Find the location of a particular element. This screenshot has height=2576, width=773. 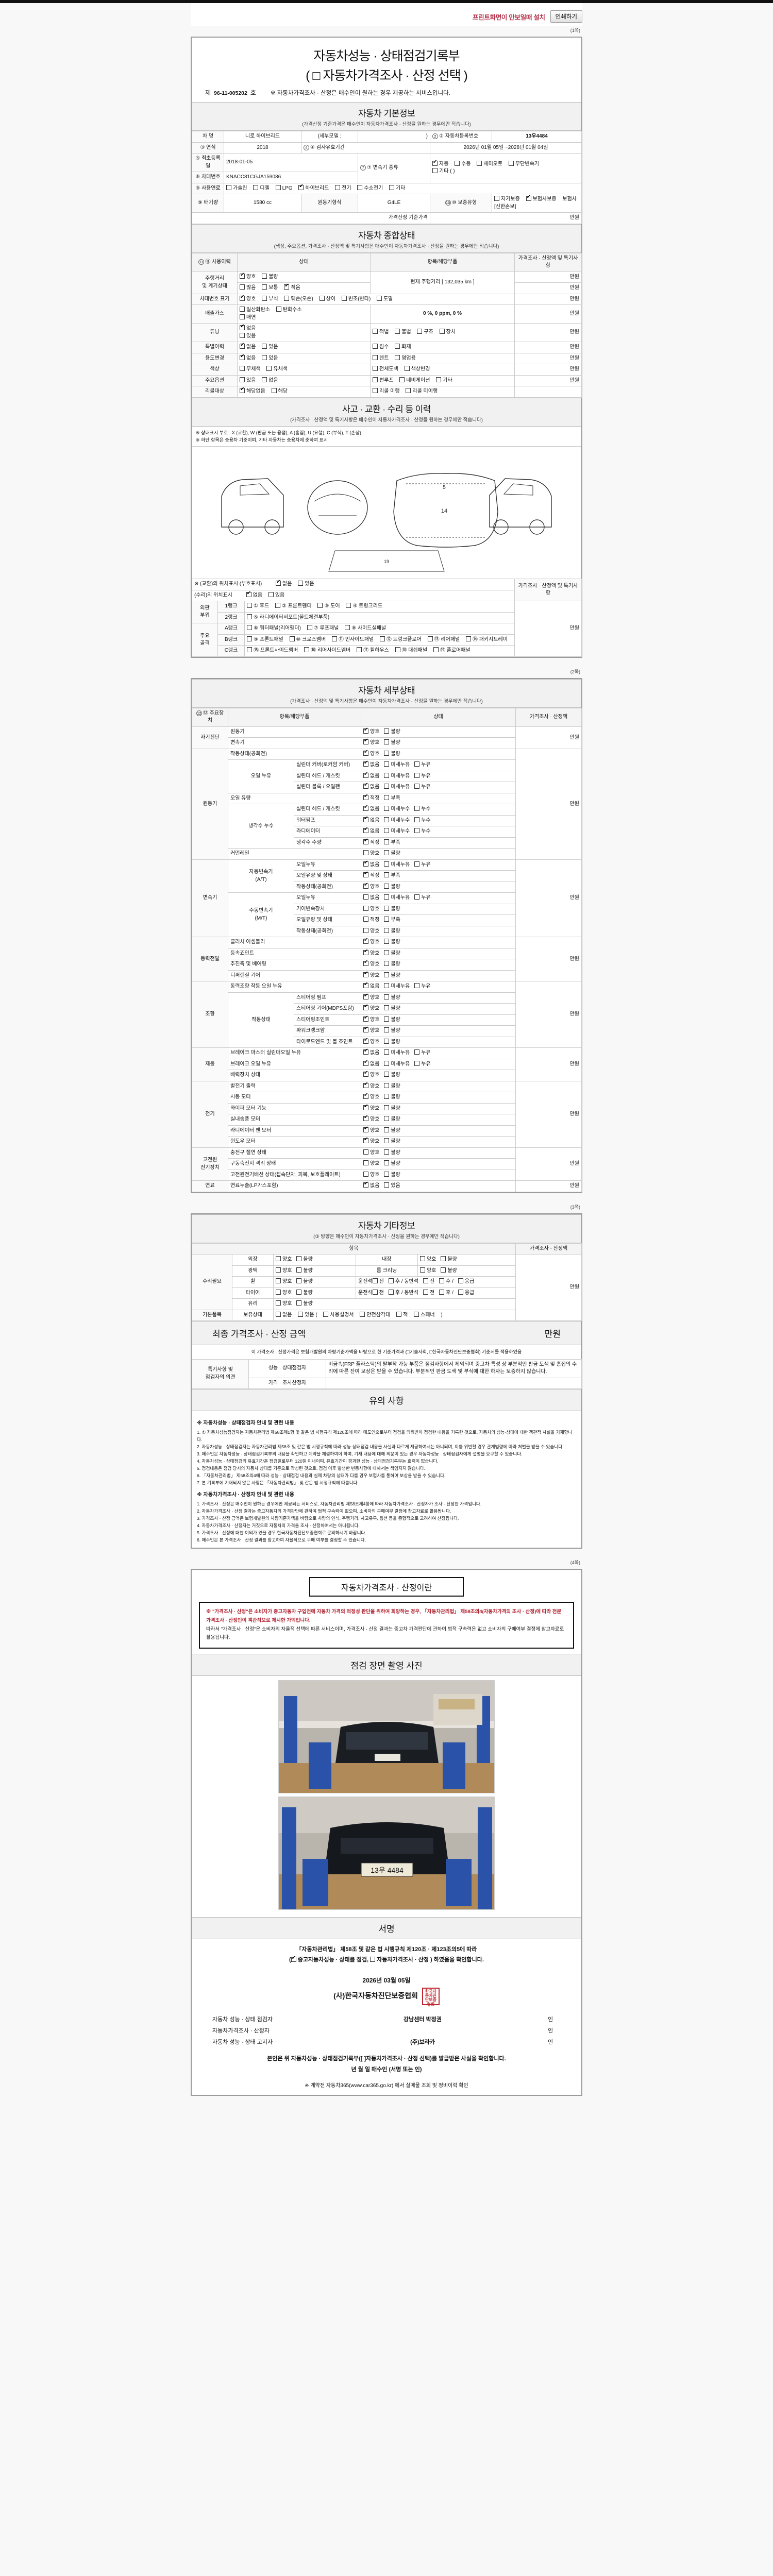

opt-tuning-illegal: 불법 is located at coordinates (403, 332).